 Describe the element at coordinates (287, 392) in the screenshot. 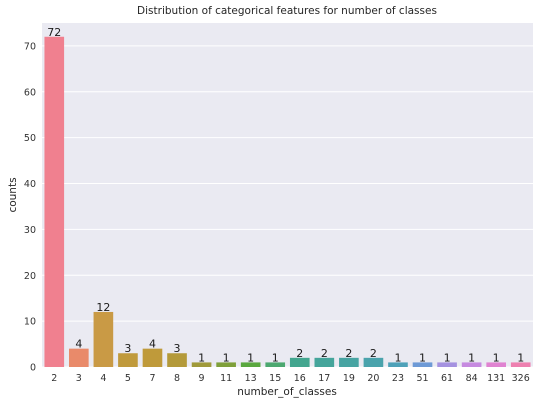

I see `x-axis-label: number_of_classes` at that location.